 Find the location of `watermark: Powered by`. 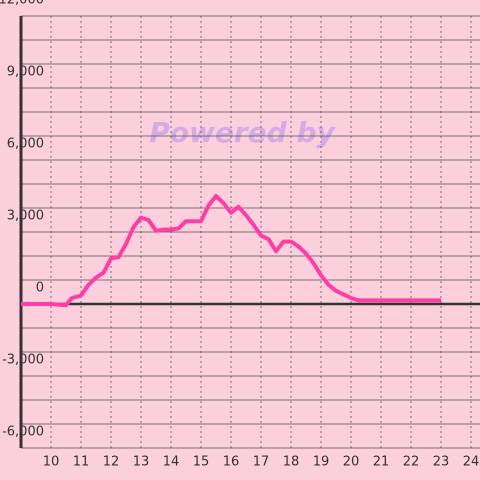

watermark: Powered by is located at coordinates (242, 132).